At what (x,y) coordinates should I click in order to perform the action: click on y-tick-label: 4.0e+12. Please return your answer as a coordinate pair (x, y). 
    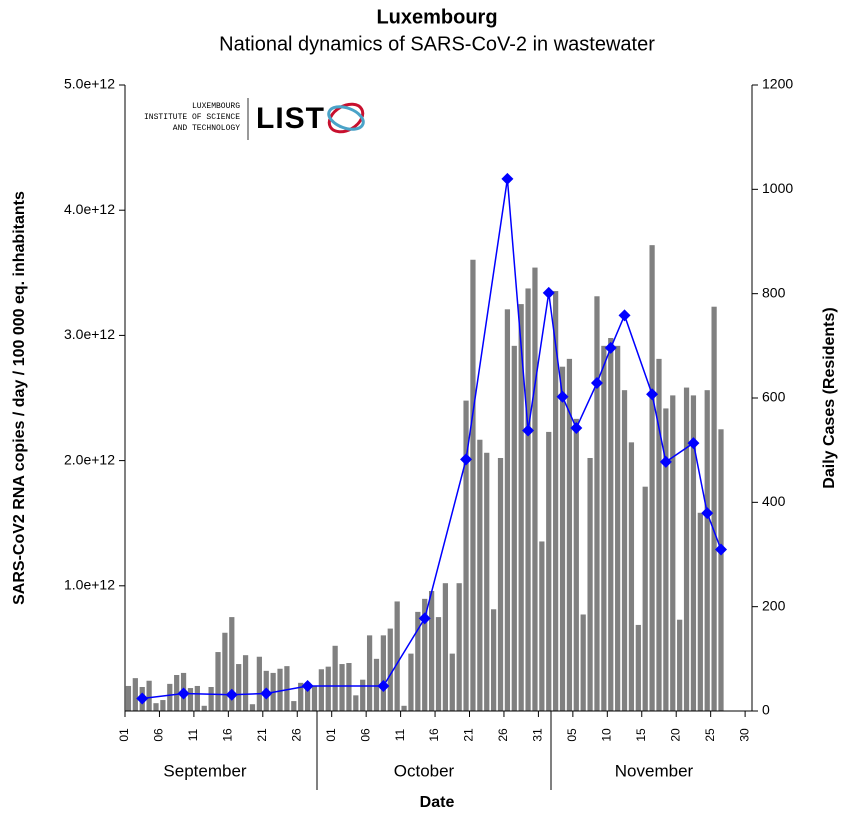
    Looking at the image, I should click on (89, 209).